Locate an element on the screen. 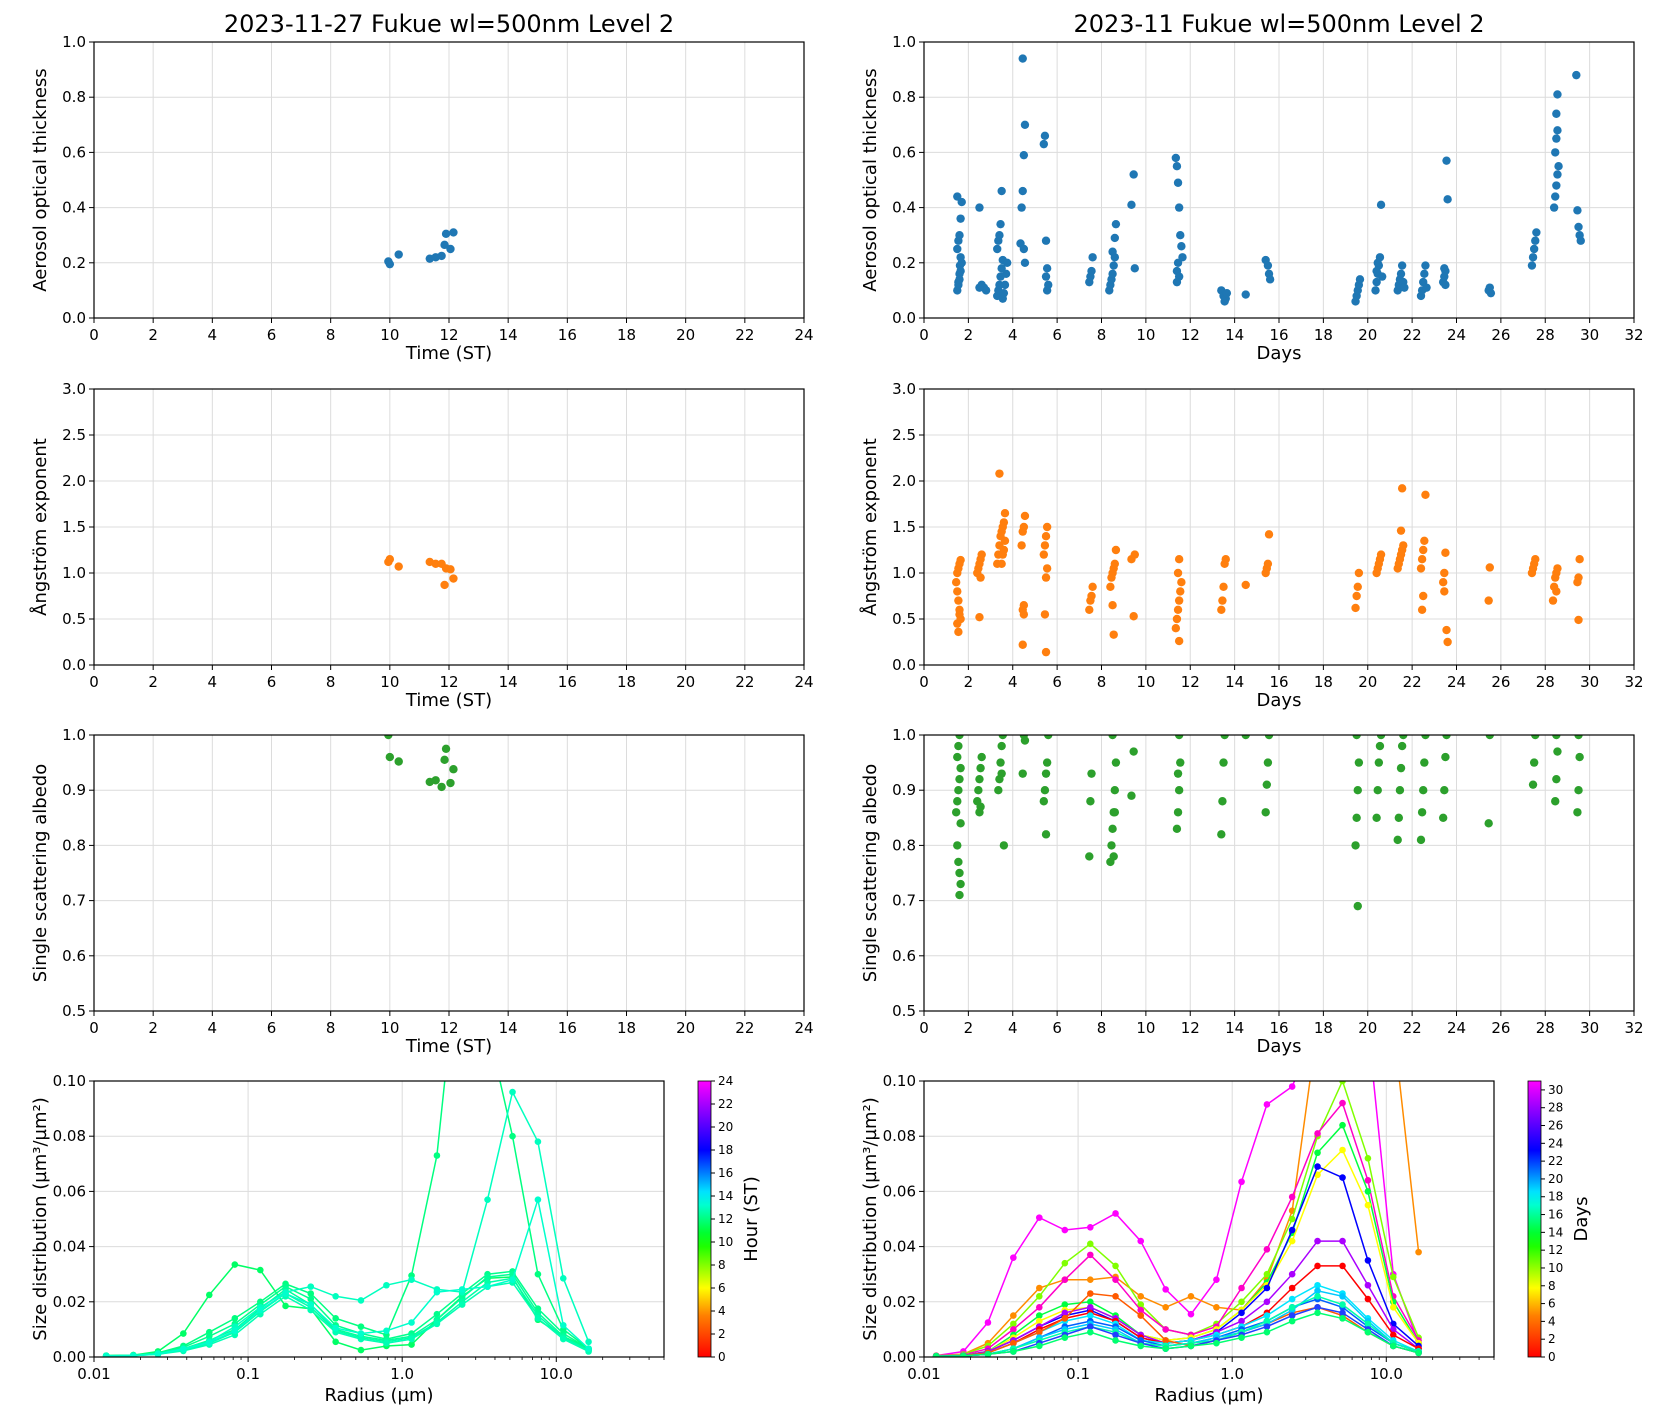 The image size is (1654, 1420). y-tick-label: 0.08 is located at coordinates (69, 1136).